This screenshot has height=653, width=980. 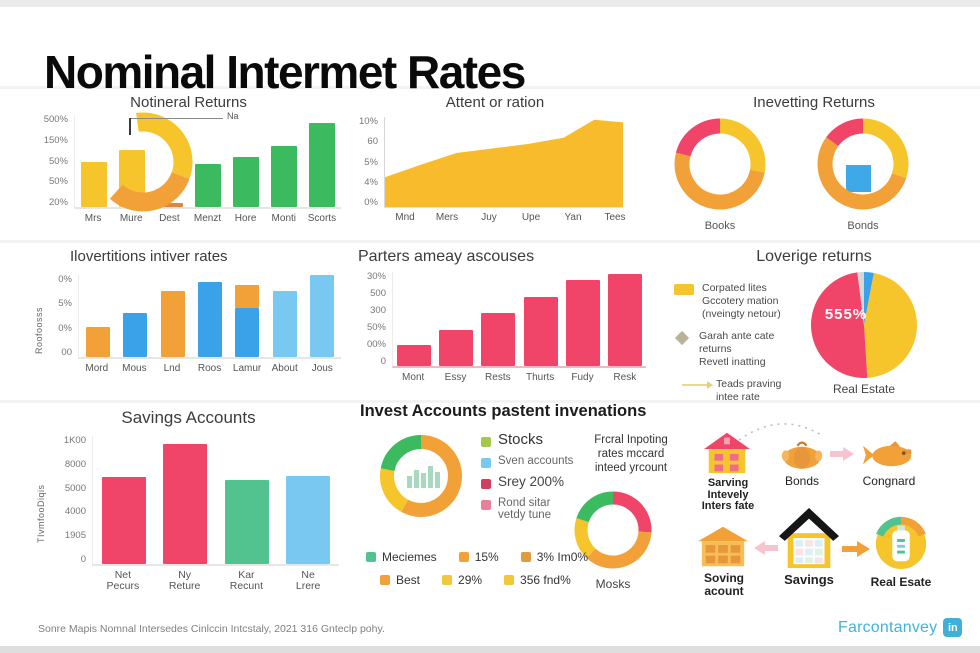 What do you see at coordinates (39, 330) in the screenshot?
I see `y-axis-label: Roofoosss` at bounding box center [39, 330].